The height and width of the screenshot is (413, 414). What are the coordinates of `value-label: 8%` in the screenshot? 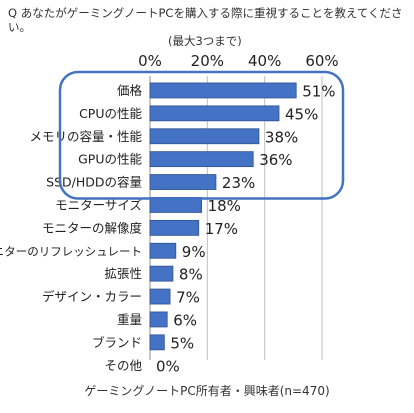 It's located at (191, 275).